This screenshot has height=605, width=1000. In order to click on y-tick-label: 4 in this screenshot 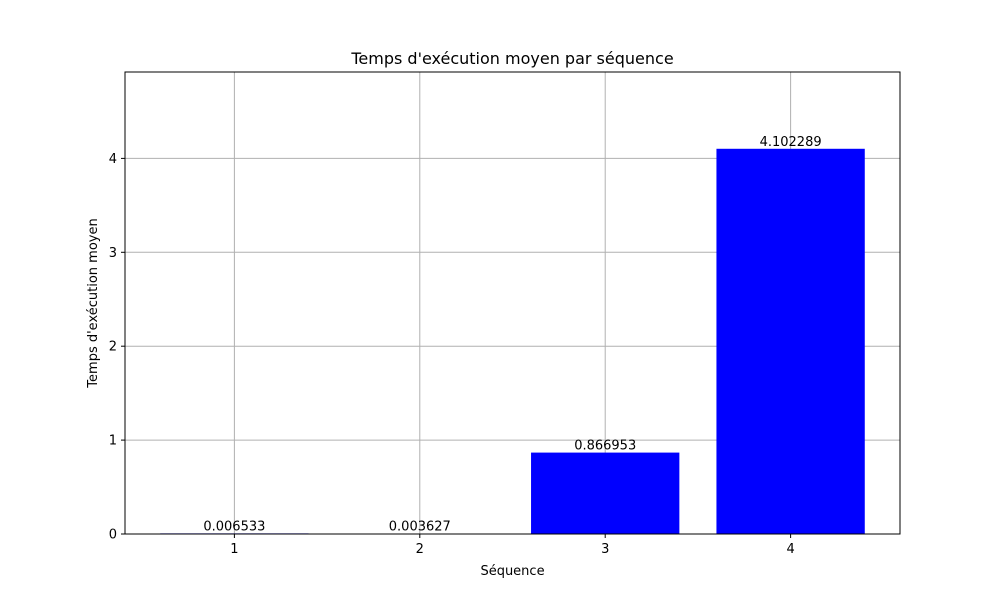, I will do `click(113, 159)`.